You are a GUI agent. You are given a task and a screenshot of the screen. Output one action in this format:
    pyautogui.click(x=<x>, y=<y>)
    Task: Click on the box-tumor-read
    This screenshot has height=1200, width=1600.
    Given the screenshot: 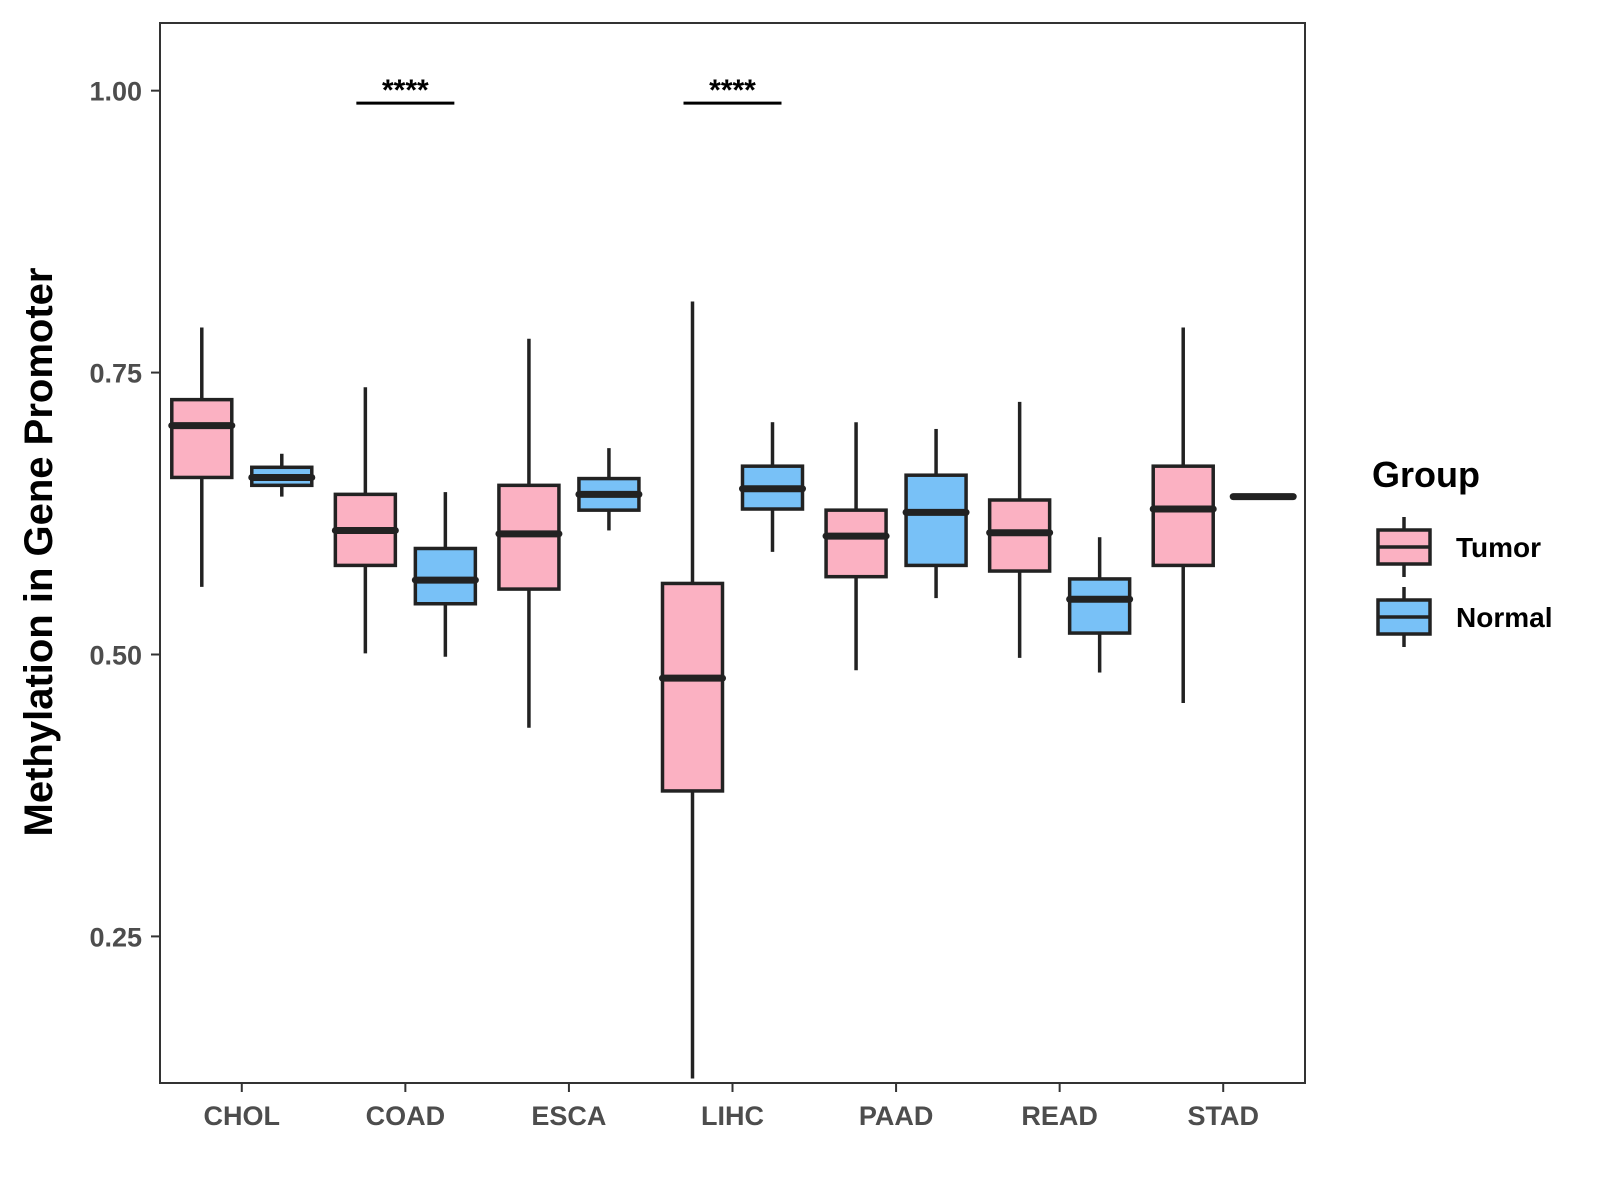 What is the action you would take?
    pyautogui.click(x=1020, y=529)
    